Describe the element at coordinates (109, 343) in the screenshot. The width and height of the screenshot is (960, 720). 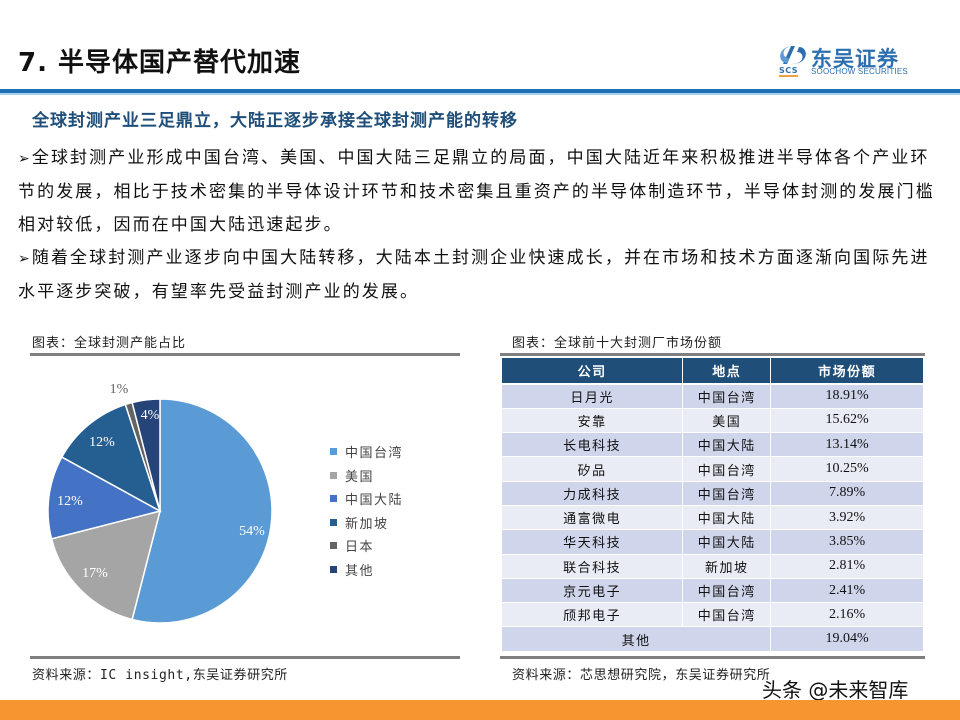
I see `left-figure-caption: 图表：全球封测产能占比` at that location.